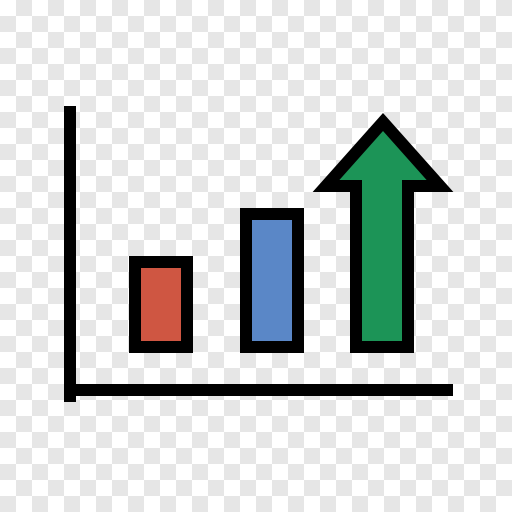 Image resolution: width=512 pixels, height=512 pixels. What do you see at coordinates (272, 280) in the screenshot?
I see `bar-medium` at bounding box center [272, 280].